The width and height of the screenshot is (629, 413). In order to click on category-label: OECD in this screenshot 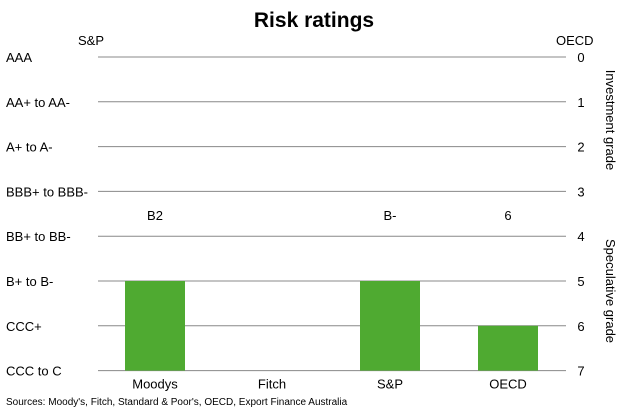, I will do `click(508, 384)`.